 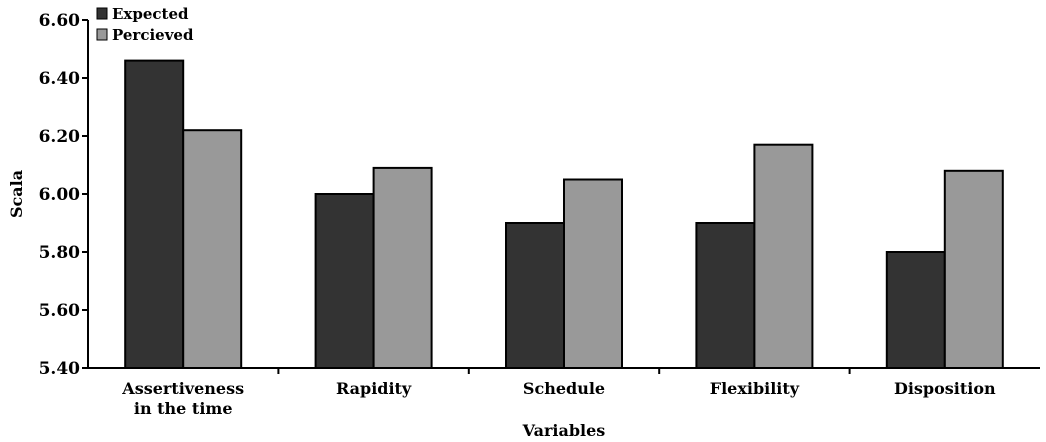 I want to click on legend: Expected Percieved, so click(x=145, y=24).